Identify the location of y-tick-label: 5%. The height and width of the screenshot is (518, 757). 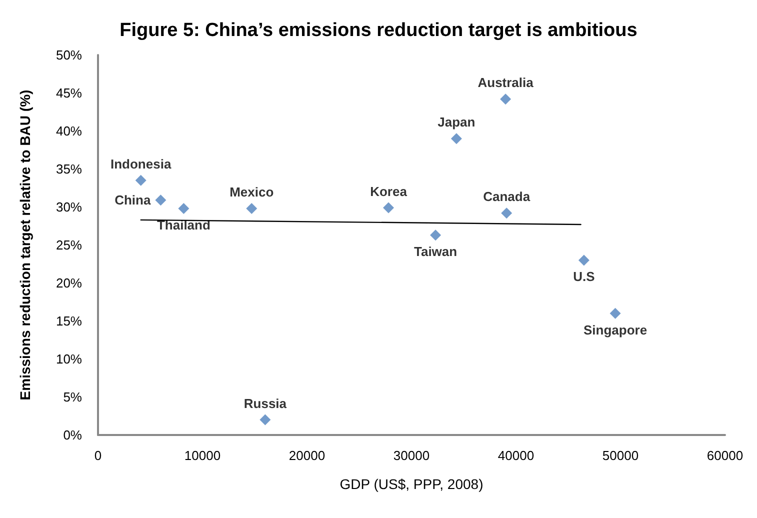
(72, 397).